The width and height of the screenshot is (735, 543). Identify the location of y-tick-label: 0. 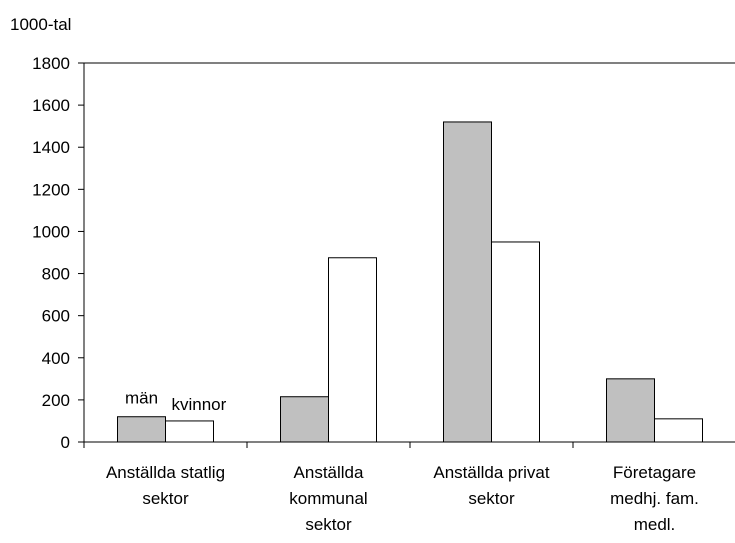
(65, 442).